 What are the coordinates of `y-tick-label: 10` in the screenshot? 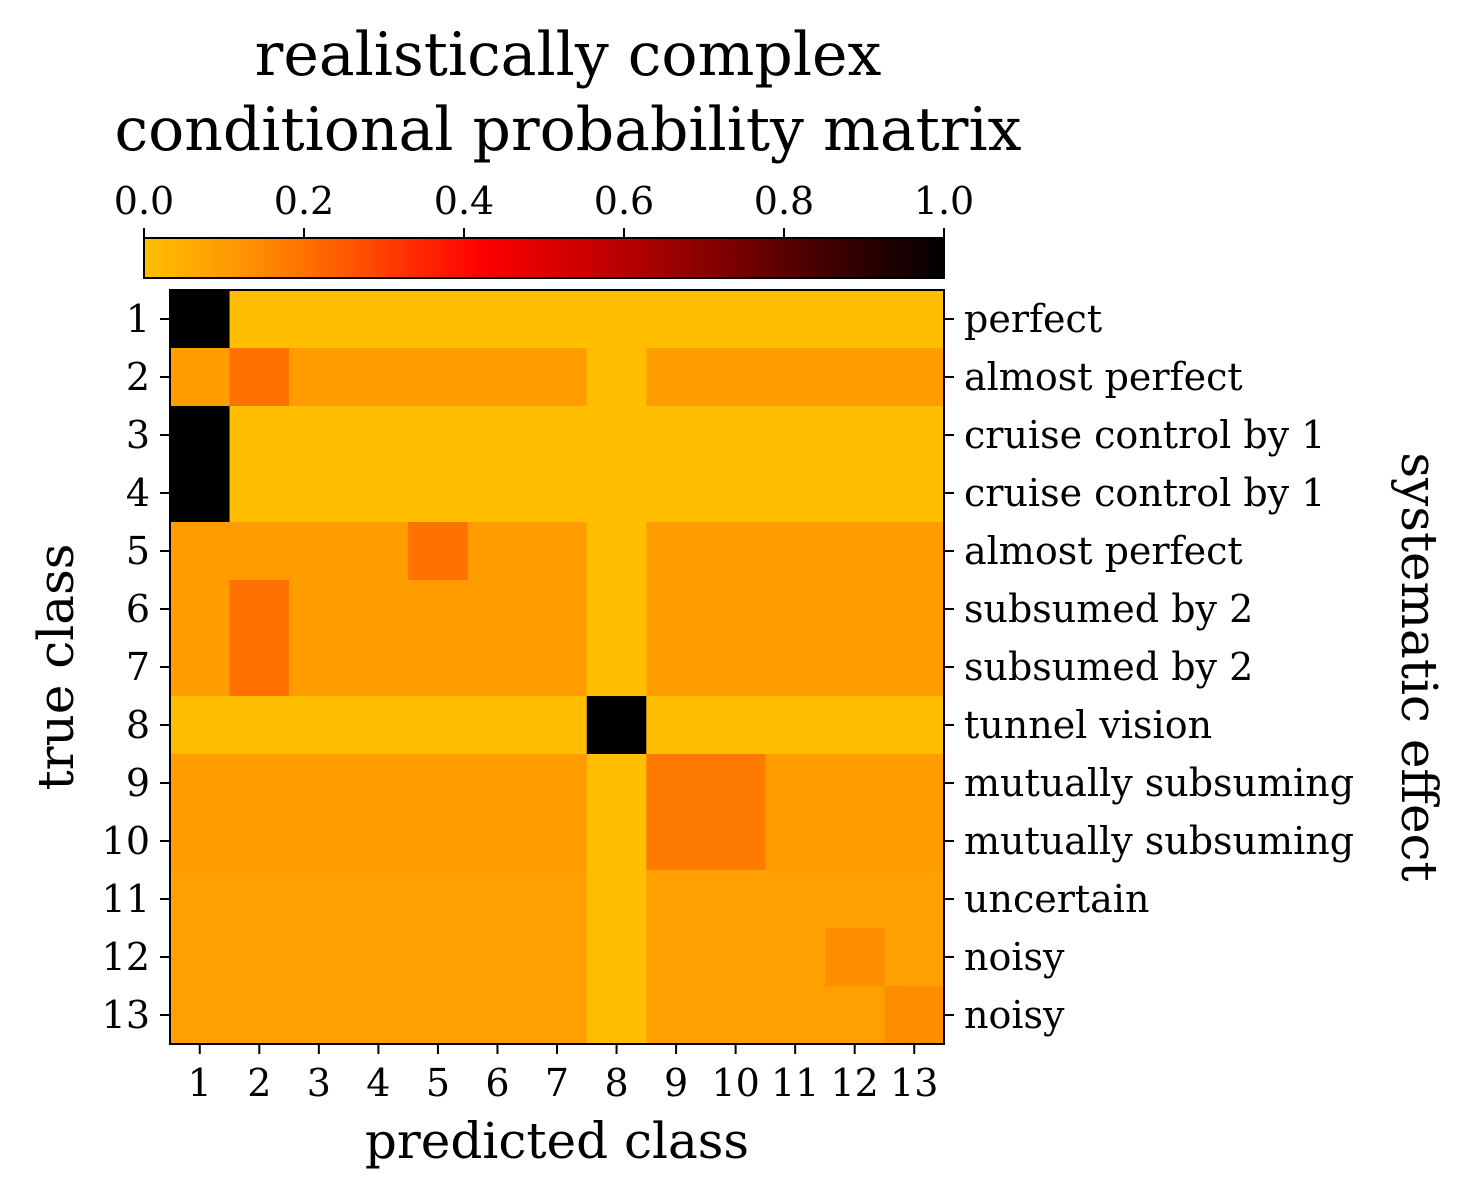 It's located at (126, 841).